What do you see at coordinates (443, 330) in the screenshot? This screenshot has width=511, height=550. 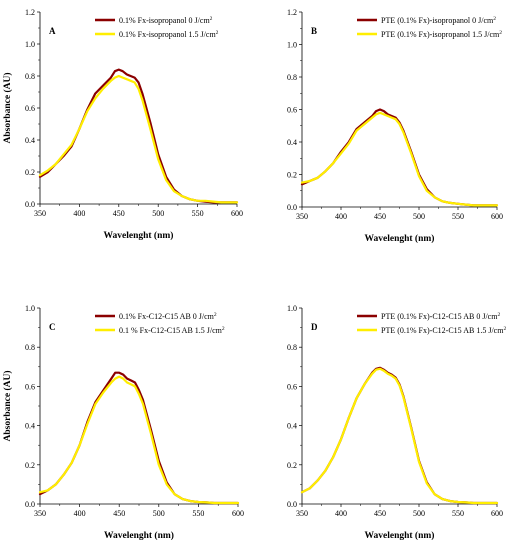 I see `legend-label: PTE (0.1% Fx)-C12-C15 AB 1.5 J/cm2` at bounding box center [443, 330].